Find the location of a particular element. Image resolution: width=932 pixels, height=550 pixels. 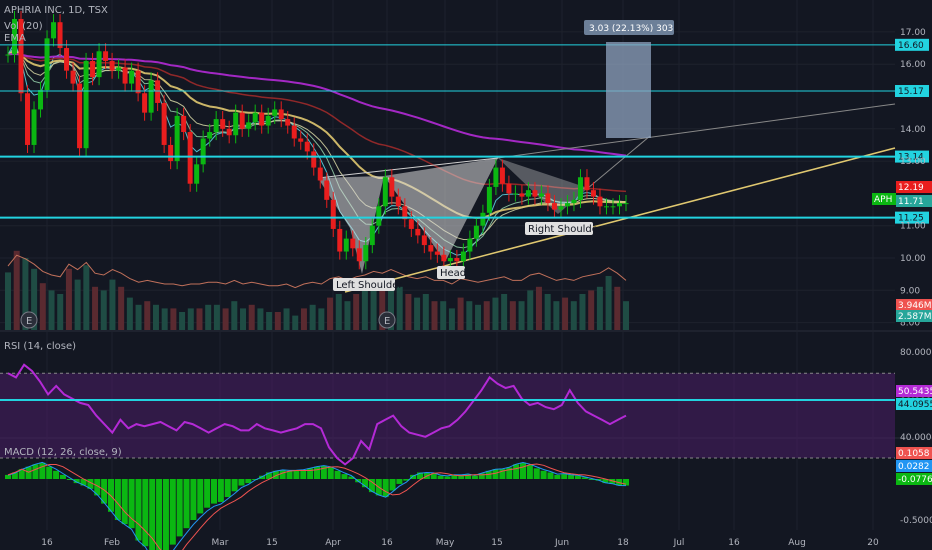

pattern-head is located at coordinates (441, 210).